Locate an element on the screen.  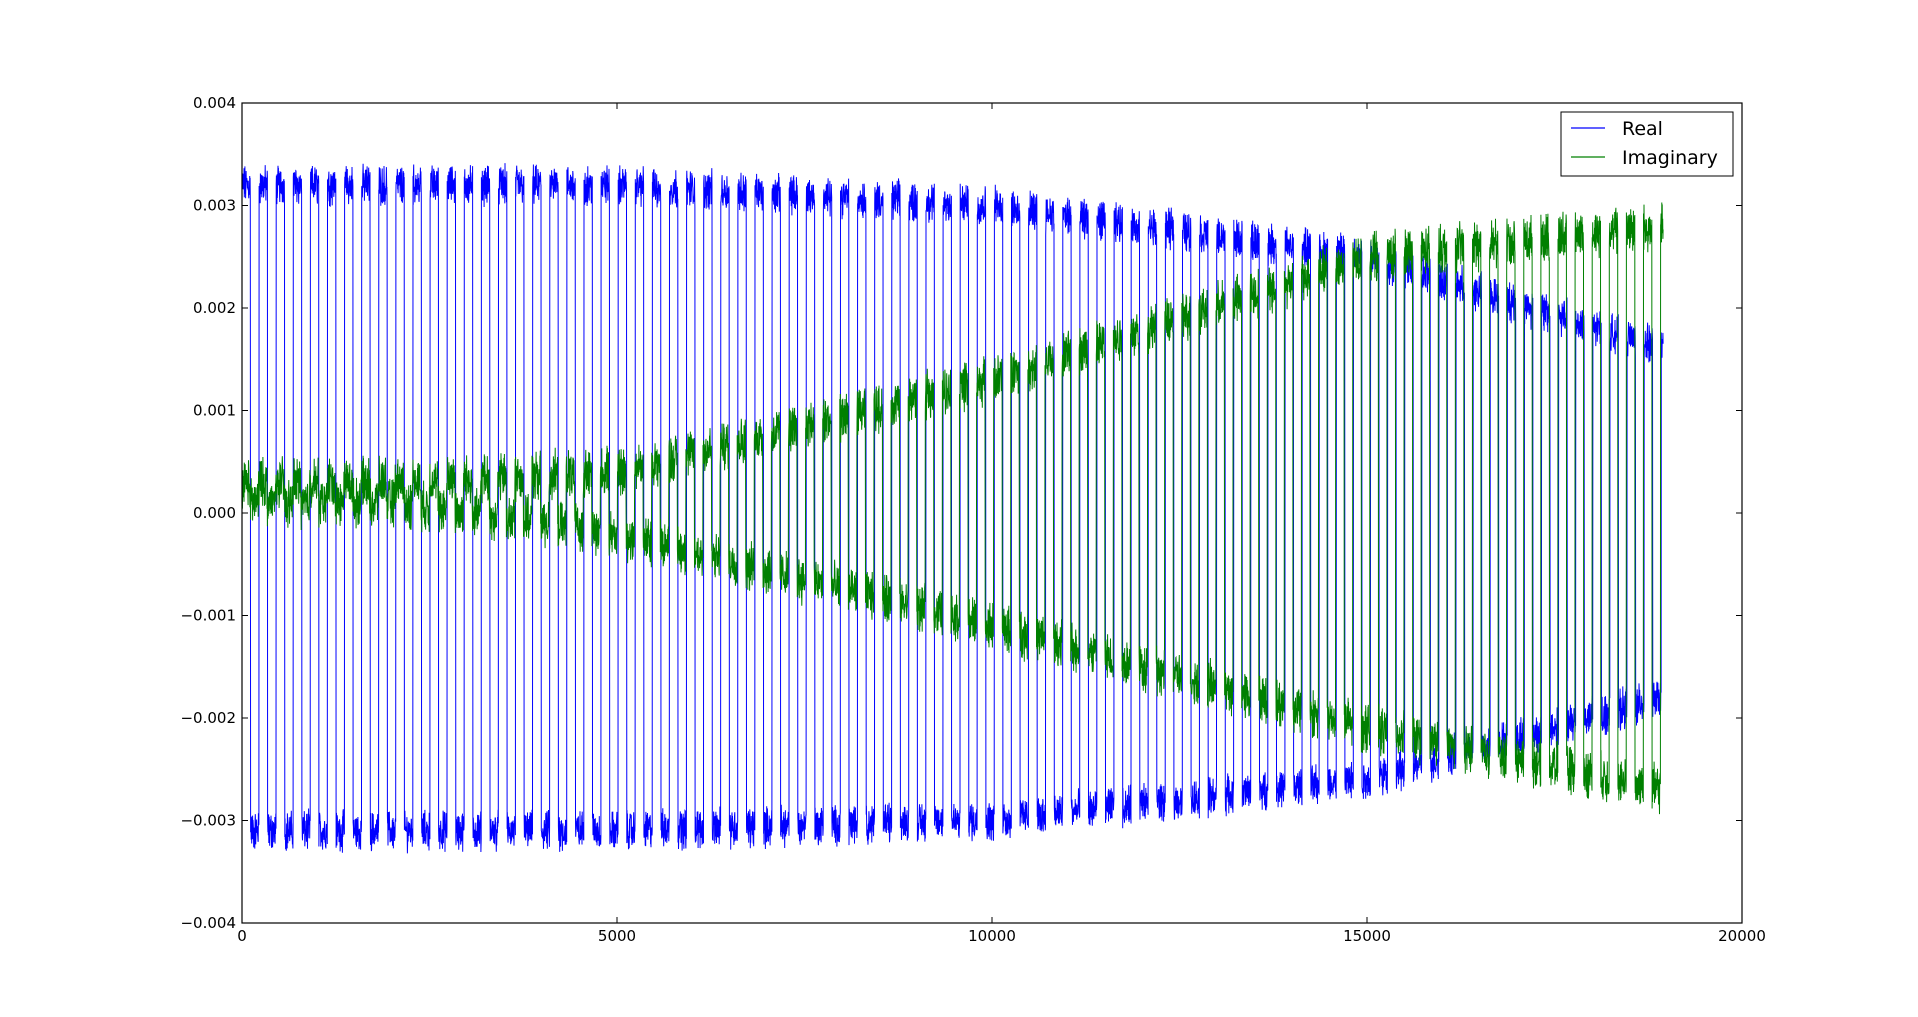
legend-box is located at coordinates (1647, 144).